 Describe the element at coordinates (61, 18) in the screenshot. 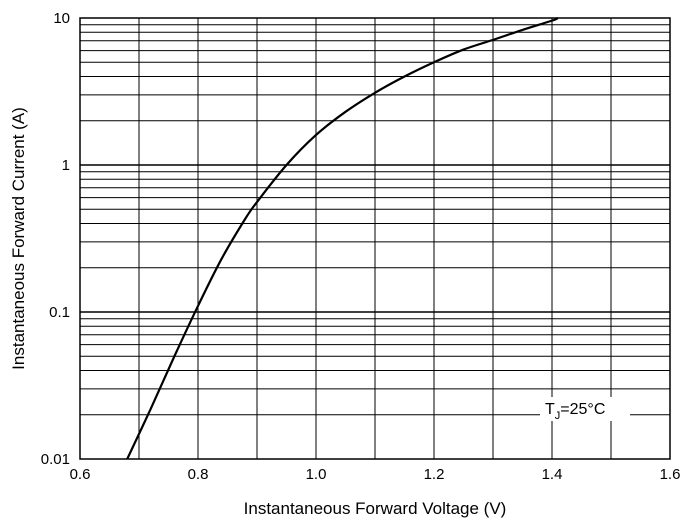

I see `y-tick-label: 10` at that location.